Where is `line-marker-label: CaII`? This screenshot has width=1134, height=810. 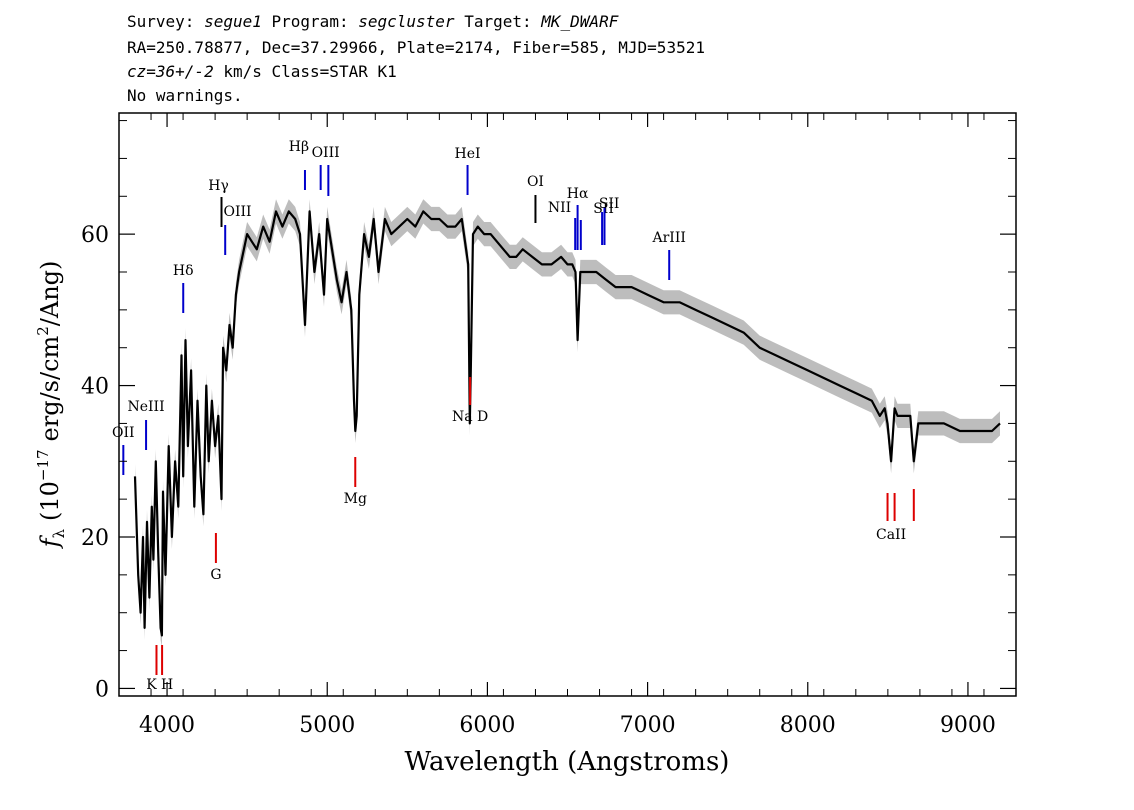
line-marker-label: CaII is located at coordinates (891, 535).